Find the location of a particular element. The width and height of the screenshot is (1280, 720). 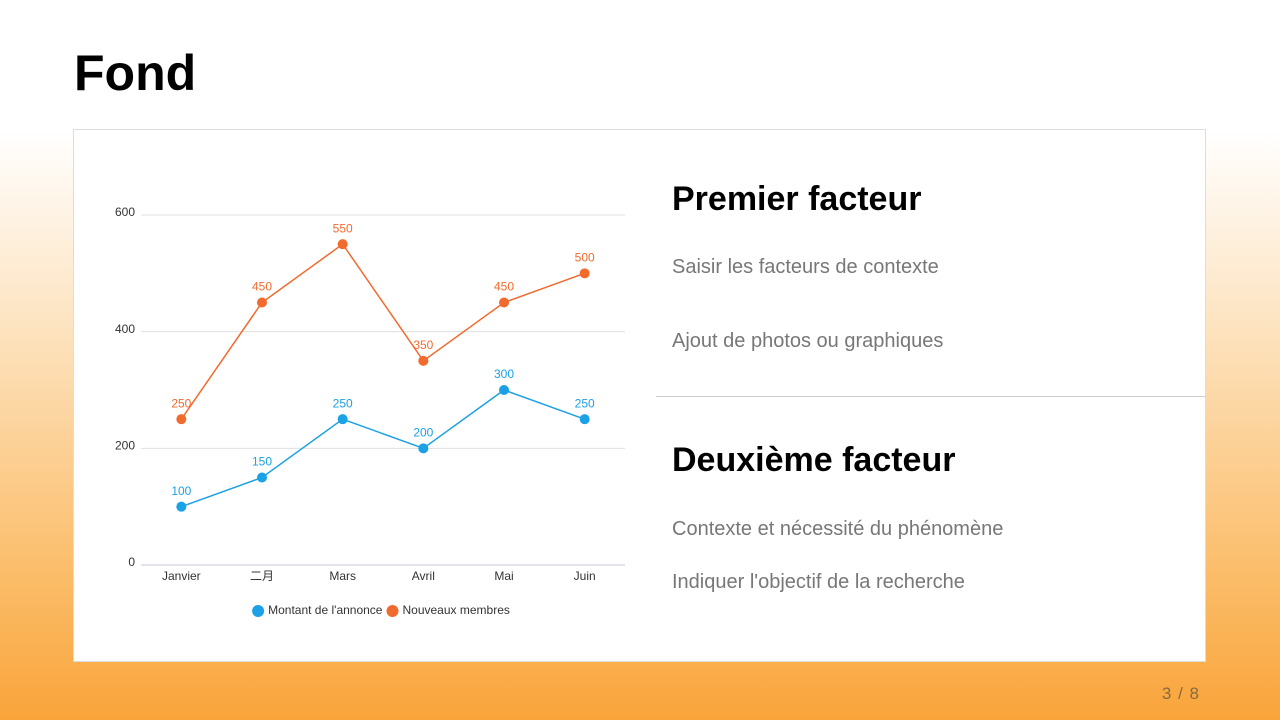

section-heading: Premier facteur is located at coordinates (797, 199).